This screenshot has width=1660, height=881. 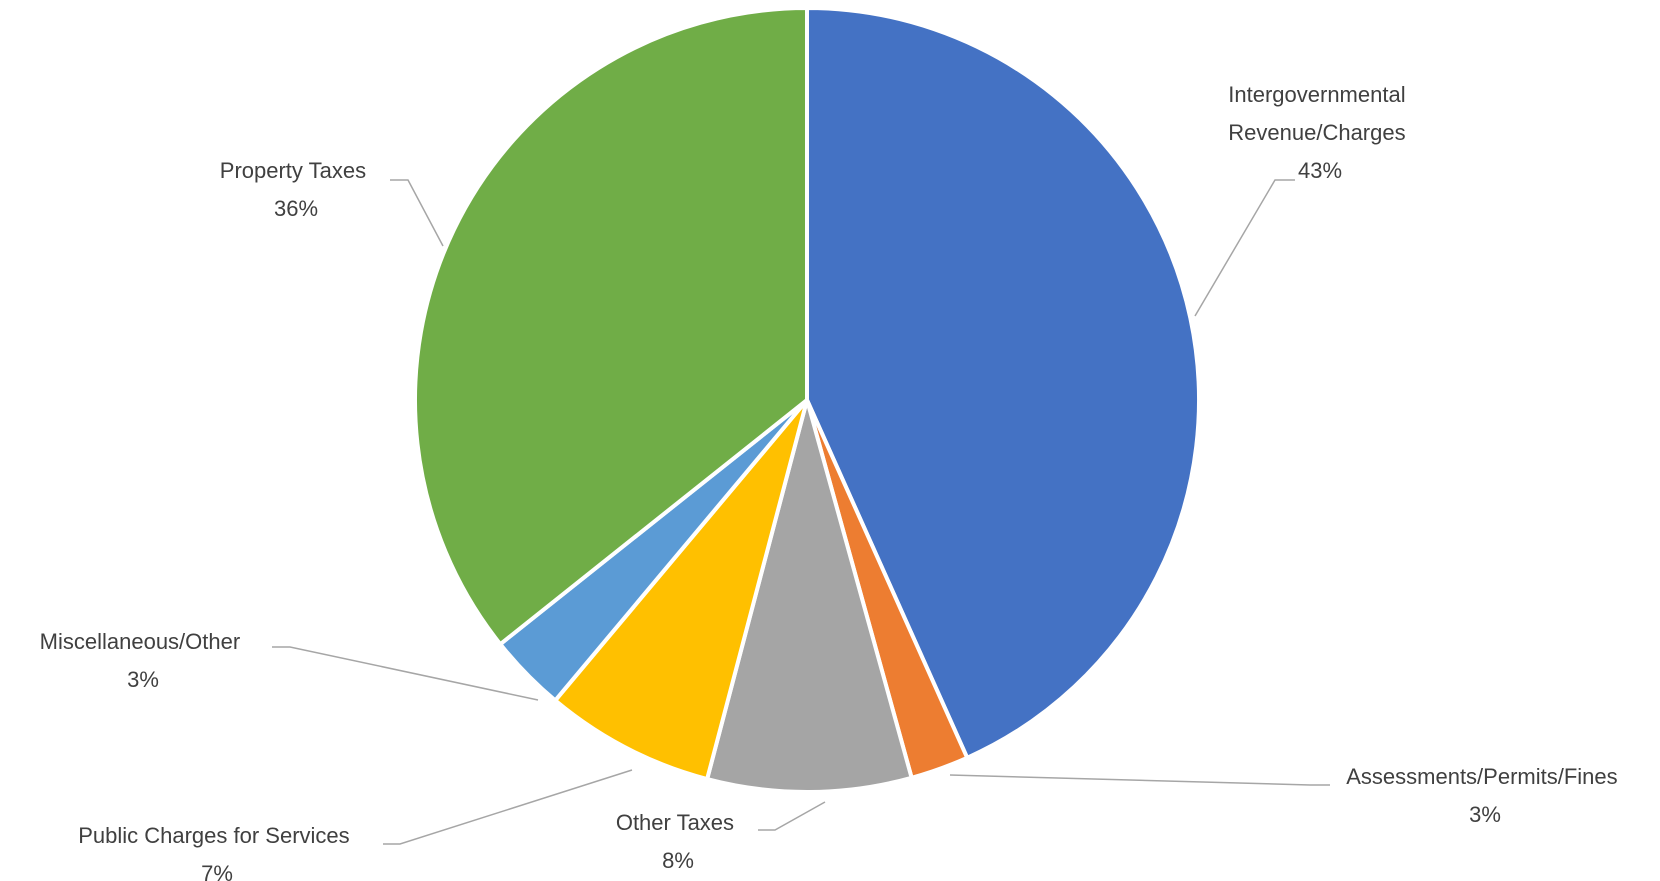 What do you see at coordinates (1320, 170) in the screenshot?
I see `label-intergovernmental-value: 43%` at bounding box center [1320, 170].